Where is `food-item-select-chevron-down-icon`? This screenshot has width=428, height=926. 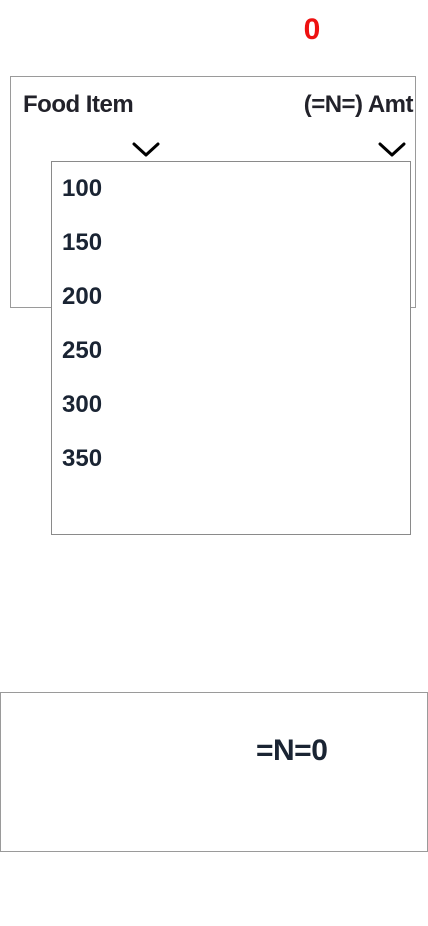 food-item-select-chevron-down-icon is located at coordinates (146, 150).